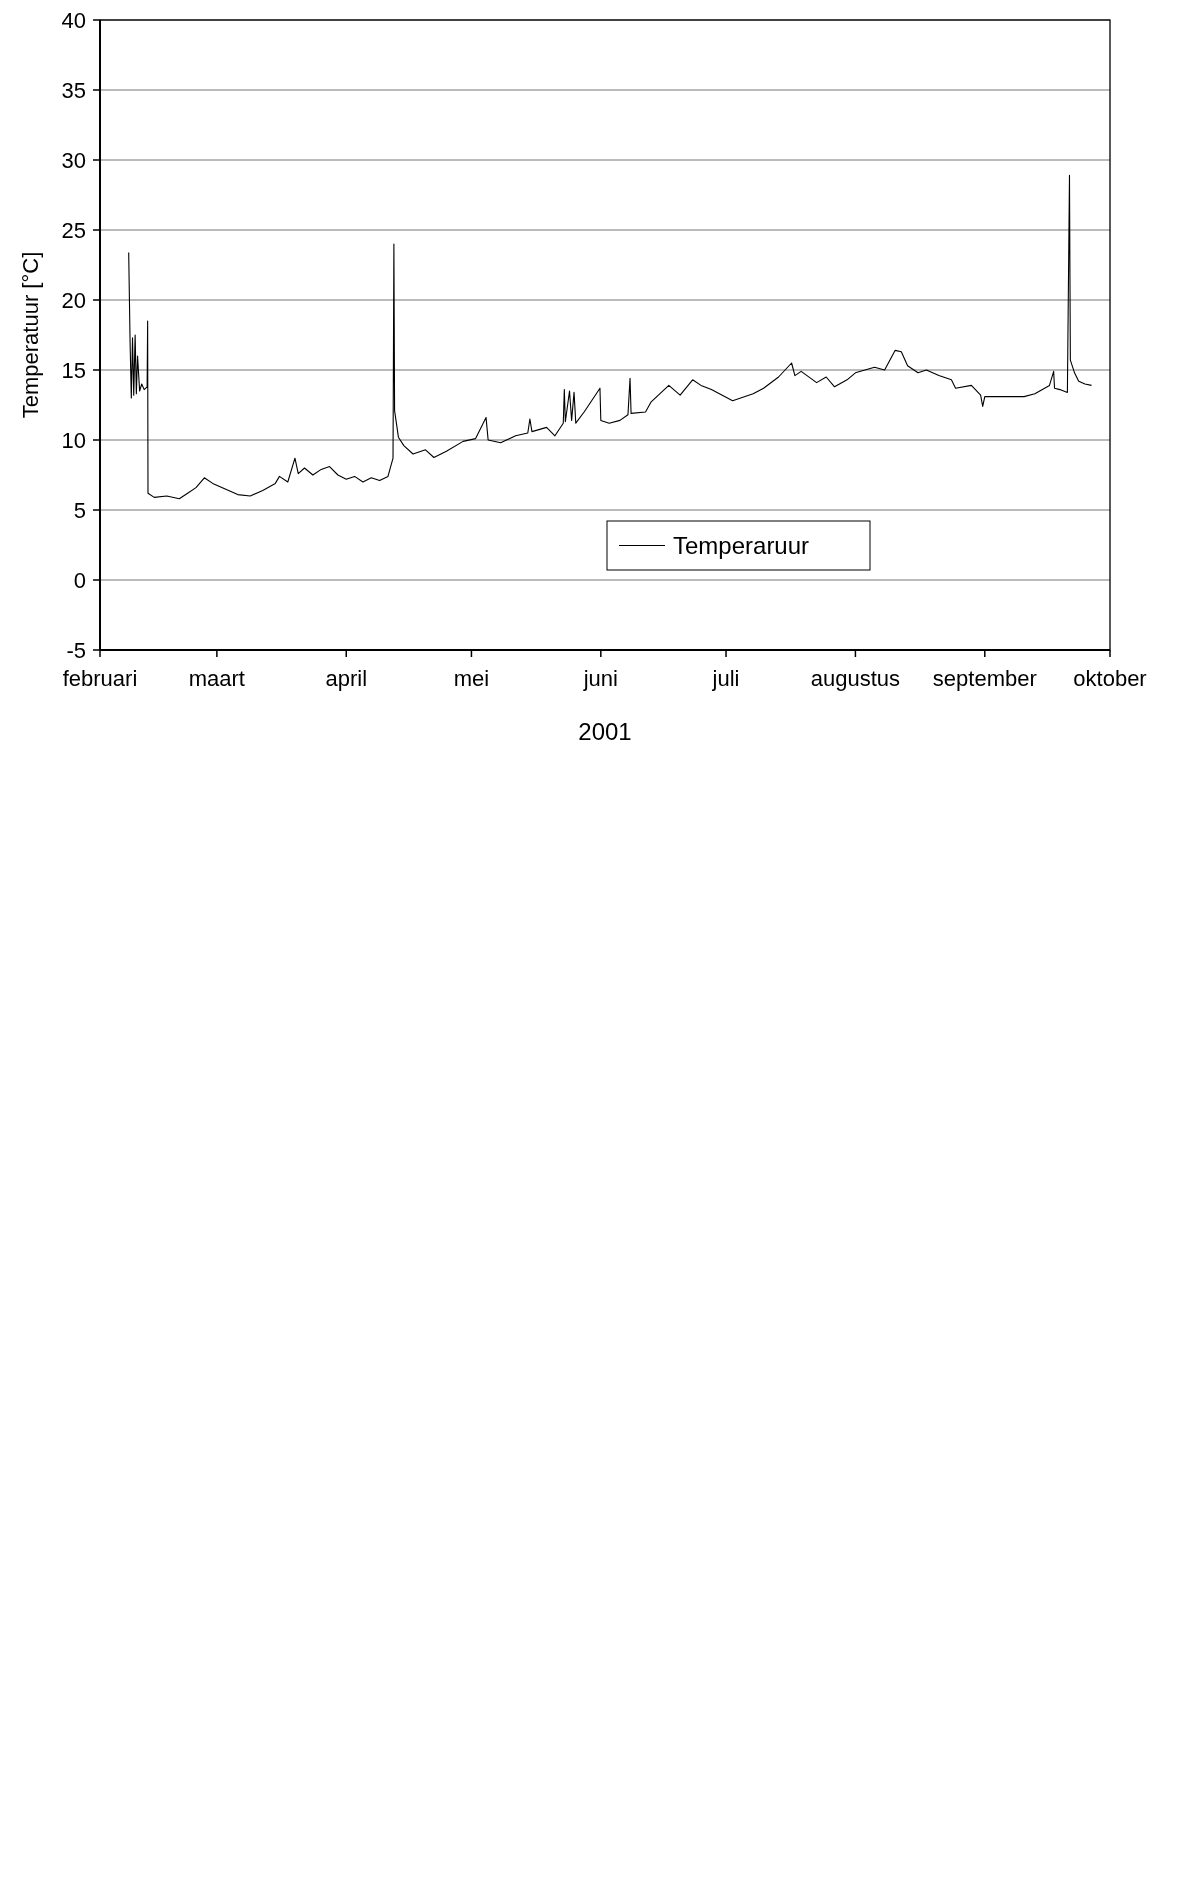 This screenshot has width=1188, height=1903. I want to click on x-tick-label: mei, so click(471, 678).